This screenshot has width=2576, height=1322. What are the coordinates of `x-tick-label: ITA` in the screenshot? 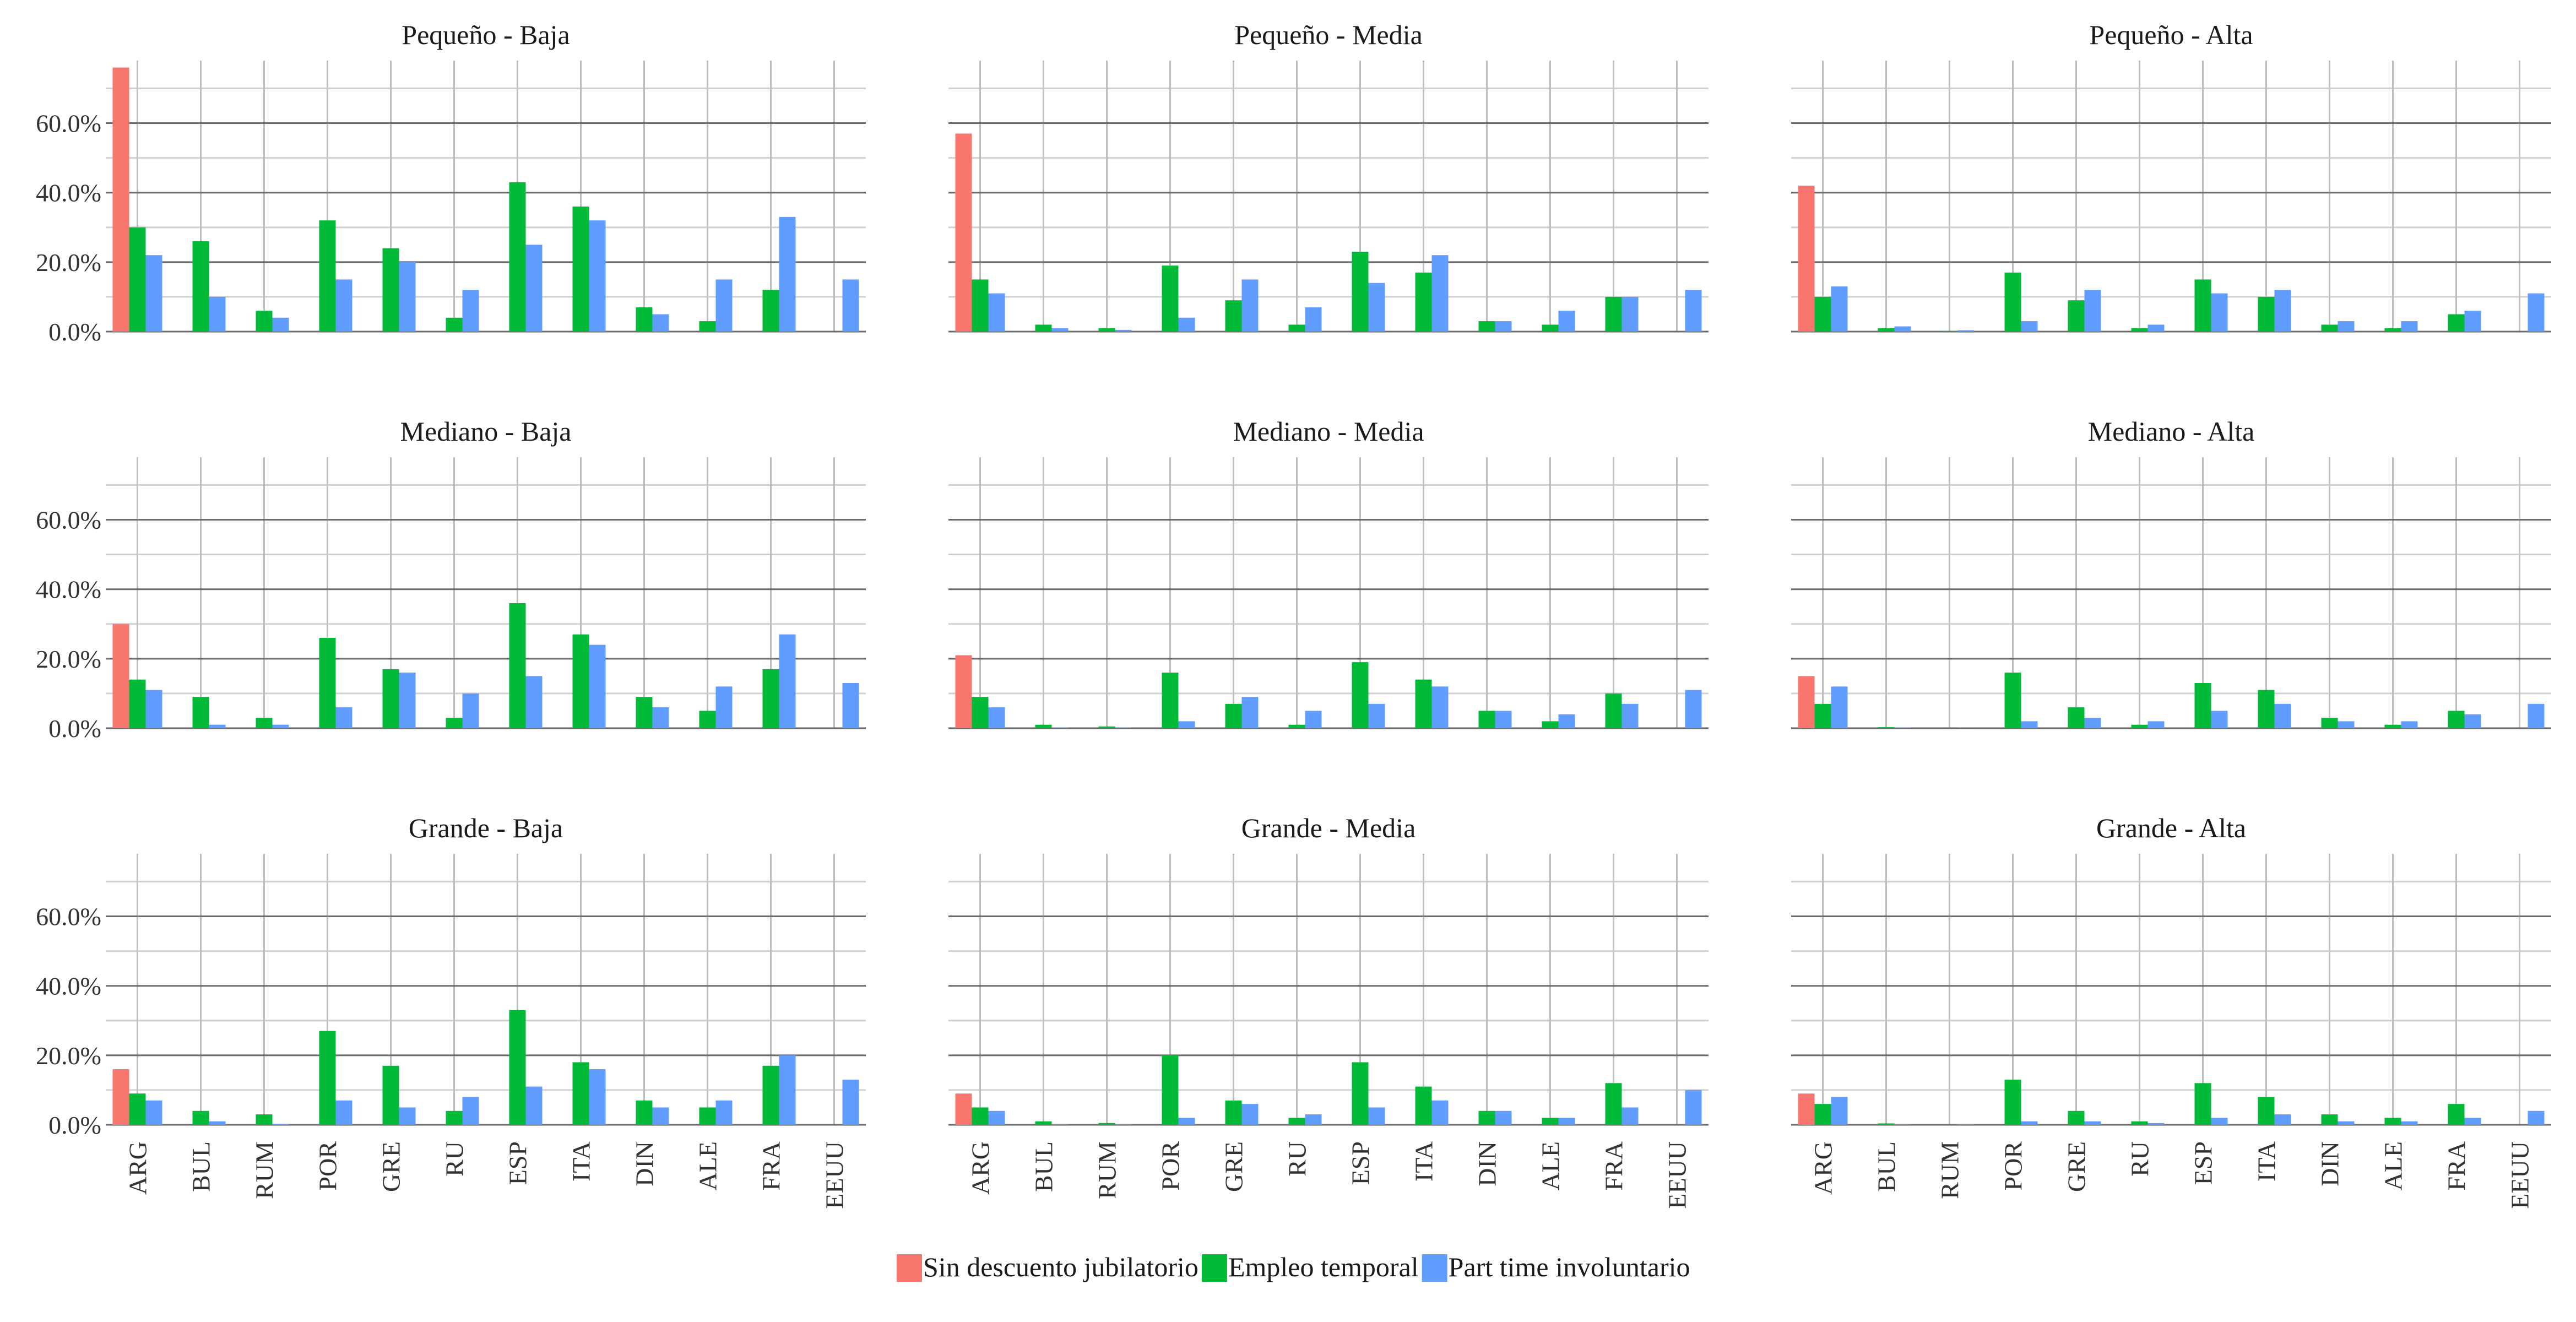 It's located at (2267, 1161).